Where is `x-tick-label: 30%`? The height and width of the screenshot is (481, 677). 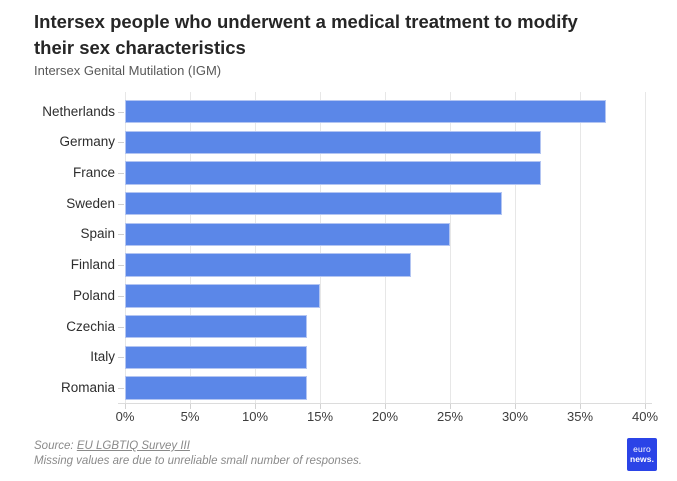
x-tick-label: 30% is located at coordinates (515, 416).